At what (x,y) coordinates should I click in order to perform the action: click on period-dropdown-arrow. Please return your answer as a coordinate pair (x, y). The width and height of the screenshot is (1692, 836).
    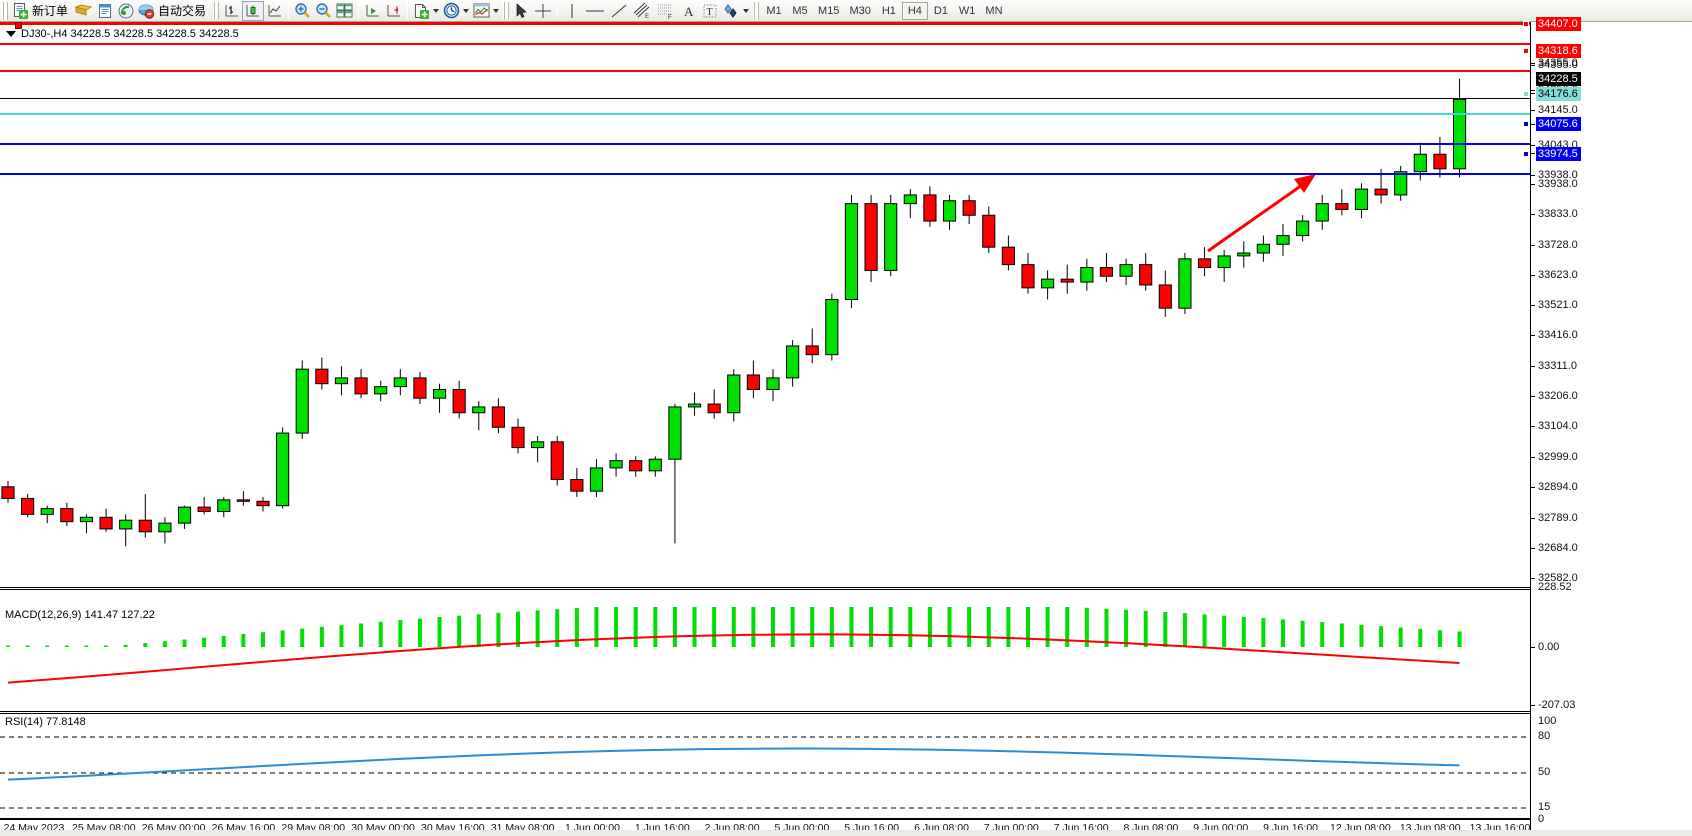
    Looking at the image, I should click on (466, 10).